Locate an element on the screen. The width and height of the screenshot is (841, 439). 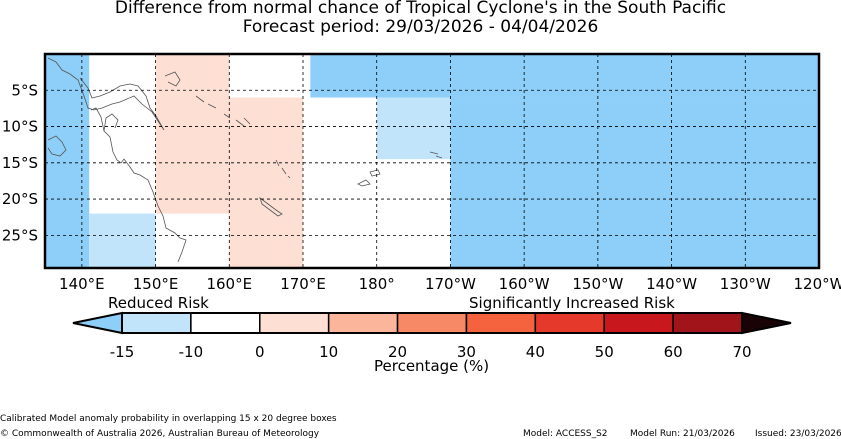
lon-tick-label: 180° is located at coordinates (377, 284).